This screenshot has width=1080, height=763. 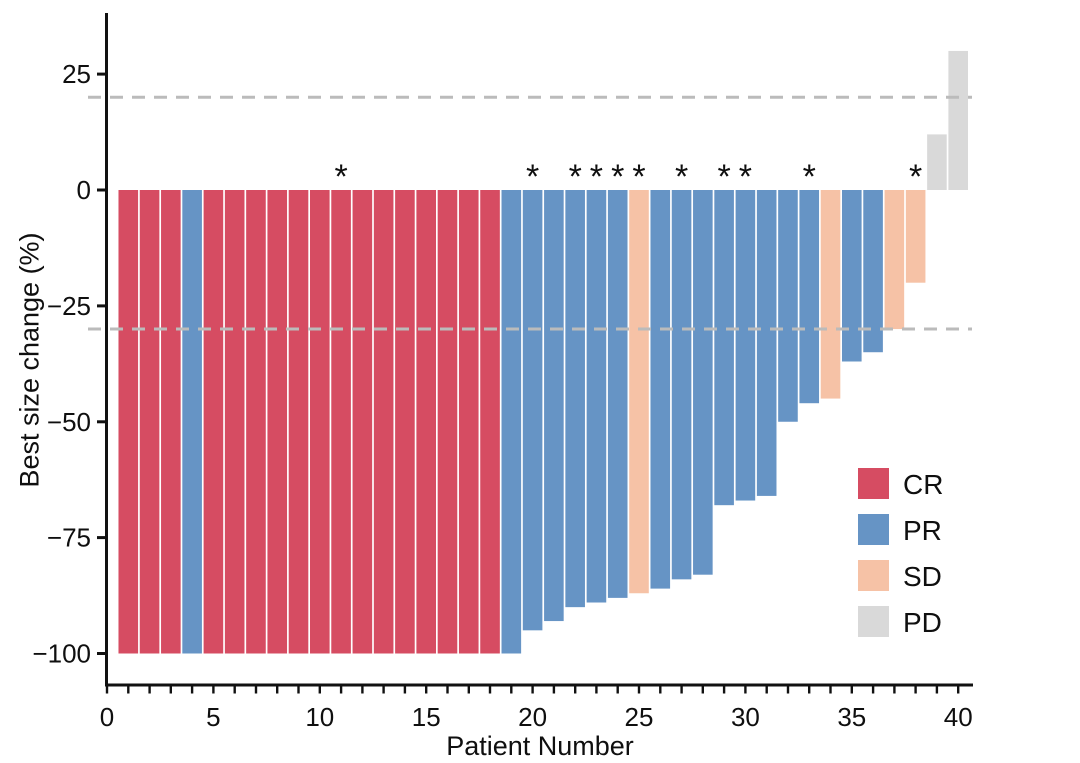 I want to click on x-tick-label-20: 20, so click(x=532, y=717).